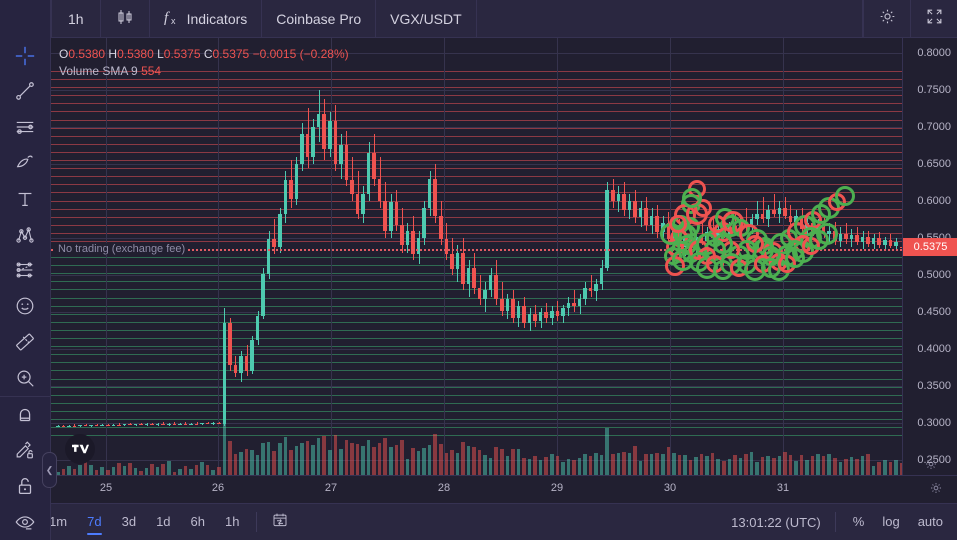 The height and width of the screenshot is (540, 957). I want to click on range-1d: 1d, so click(163, 521).